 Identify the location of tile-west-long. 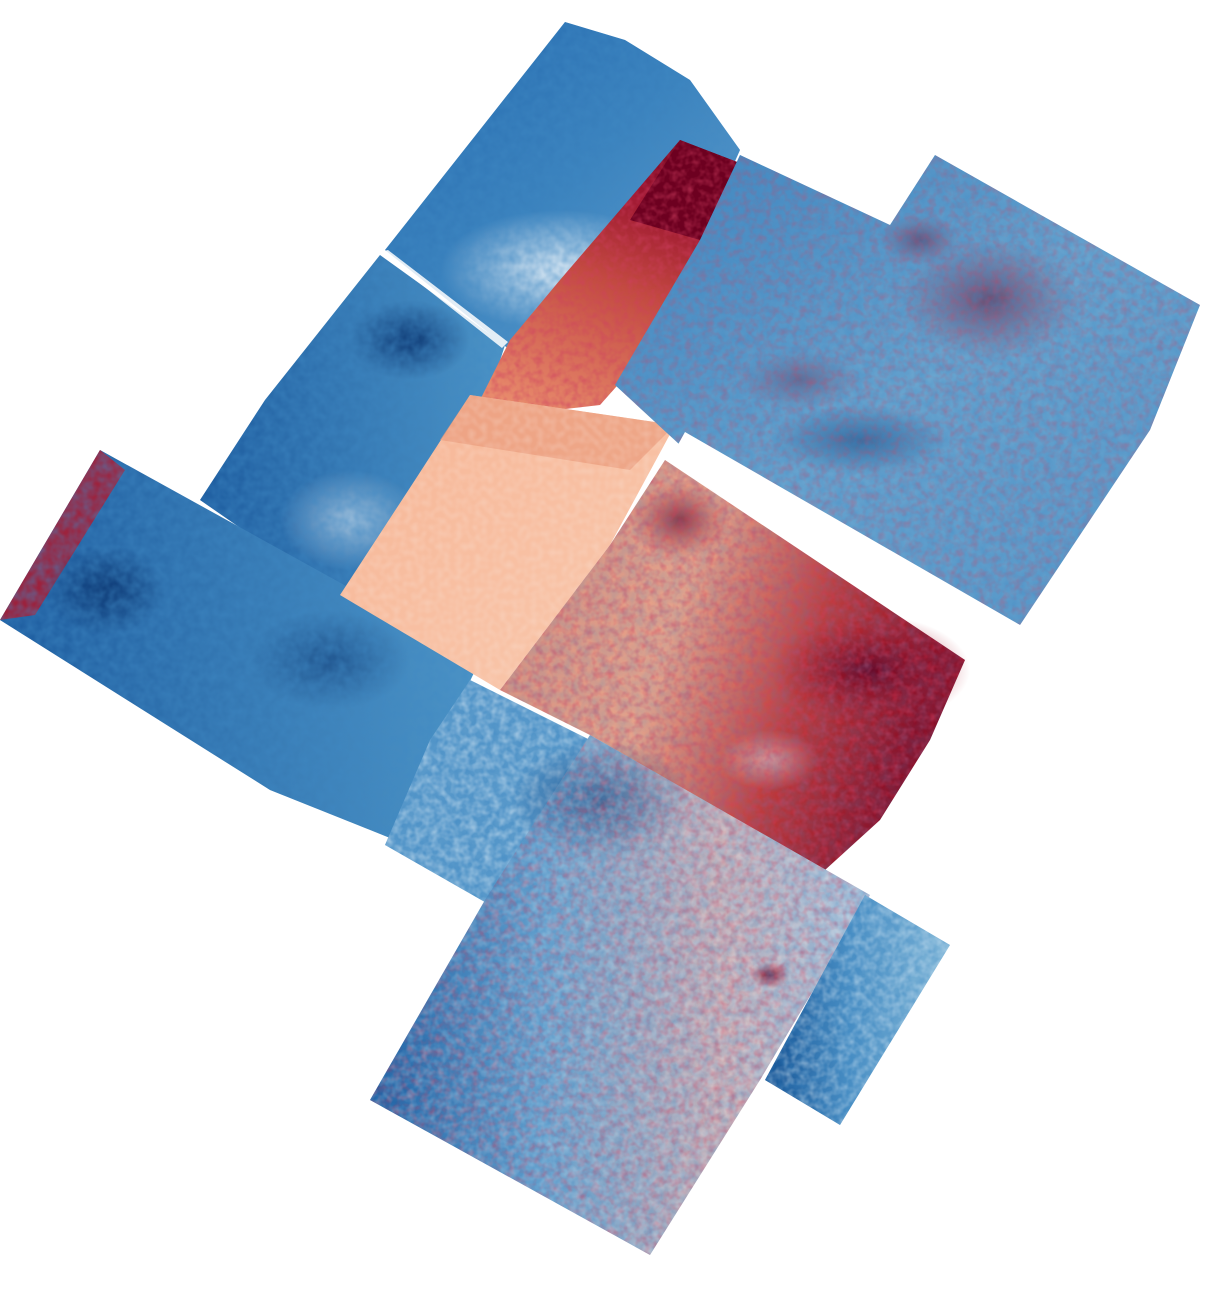
(240, 645).